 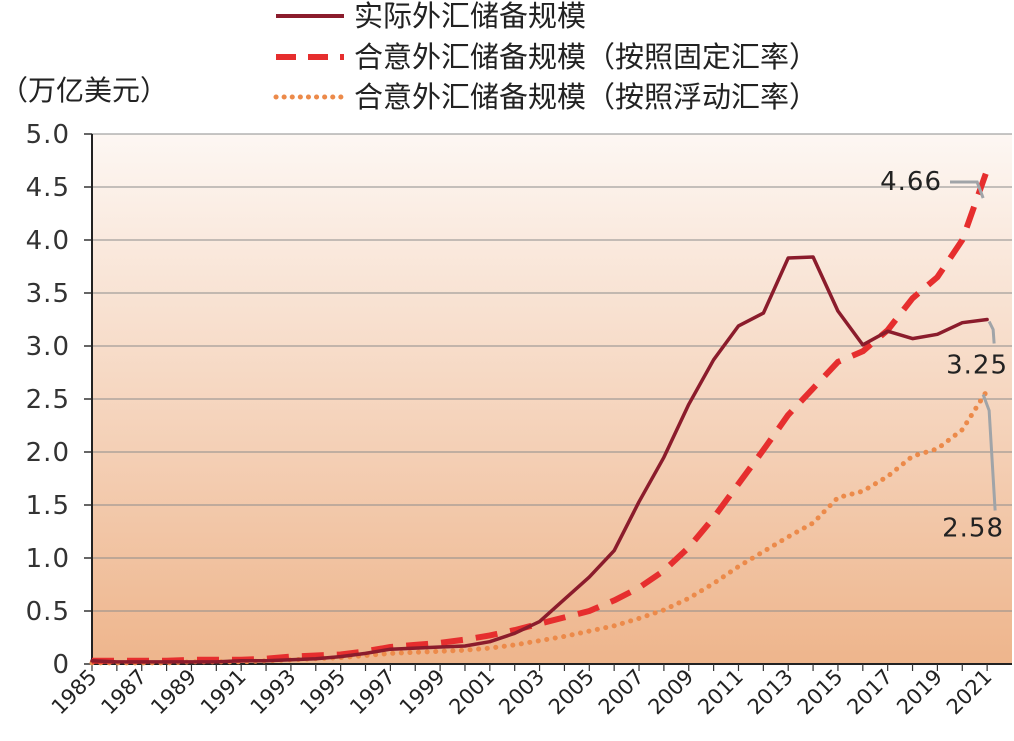 I want to click on legend-label-fixed: 合意外汇储备规模（按照固定汇率）, so click(x=586, y=57).